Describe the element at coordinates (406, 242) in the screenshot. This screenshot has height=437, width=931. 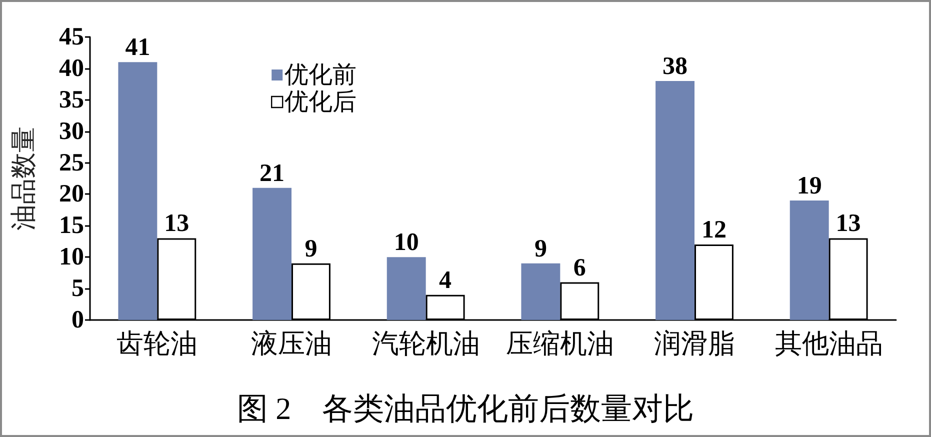
I see `data-label: 10` at that location.